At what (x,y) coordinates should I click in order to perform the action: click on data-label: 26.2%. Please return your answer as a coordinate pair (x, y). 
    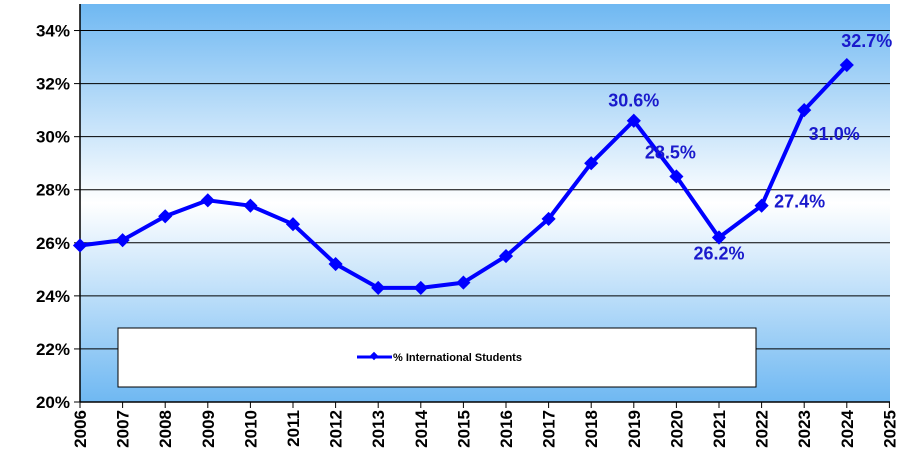
    Looking at the image, I should click on (718, 253).